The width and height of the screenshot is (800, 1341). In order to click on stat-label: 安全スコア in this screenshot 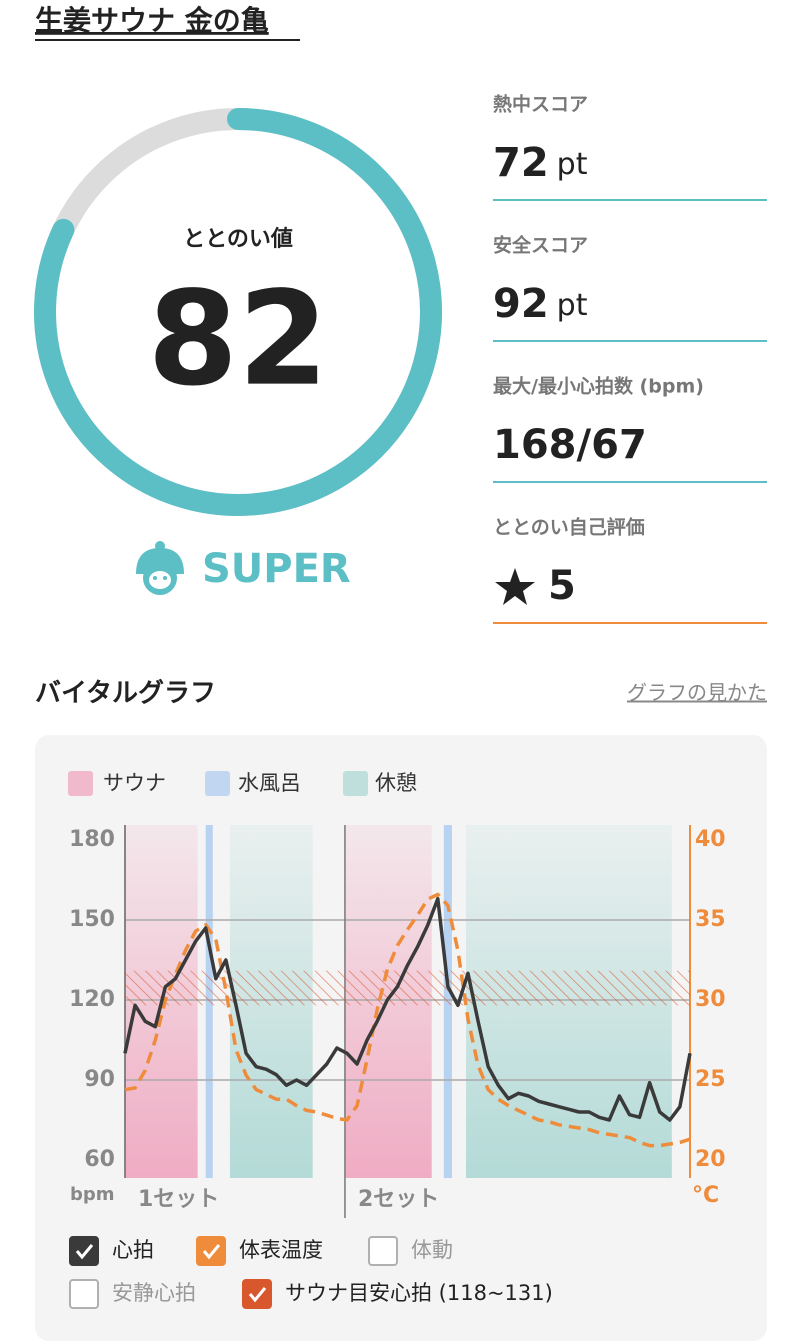, I will do `click(540, 245)`.